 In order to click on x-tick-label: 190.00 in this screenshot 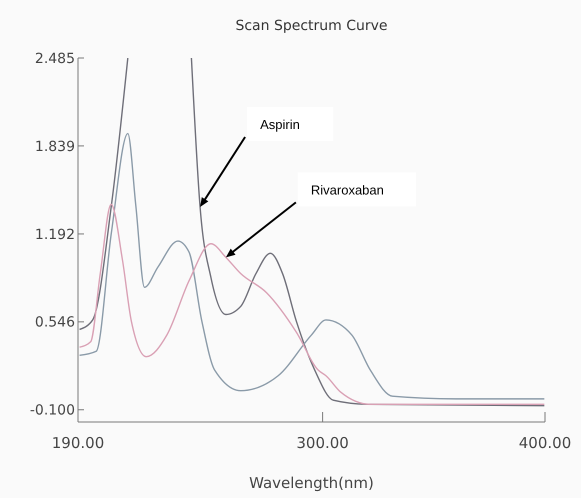, I will do `click(78, 443)`.